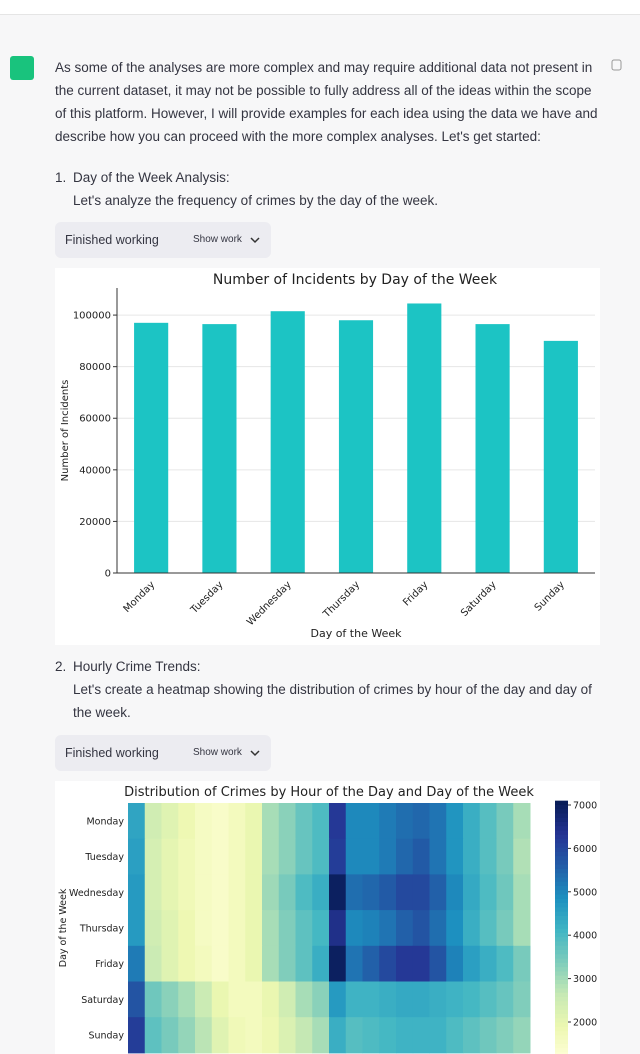 The width and height of the screenshot is (640, 1054). I want to click on colorbar-tick-label: 7000, so click(585, 806).